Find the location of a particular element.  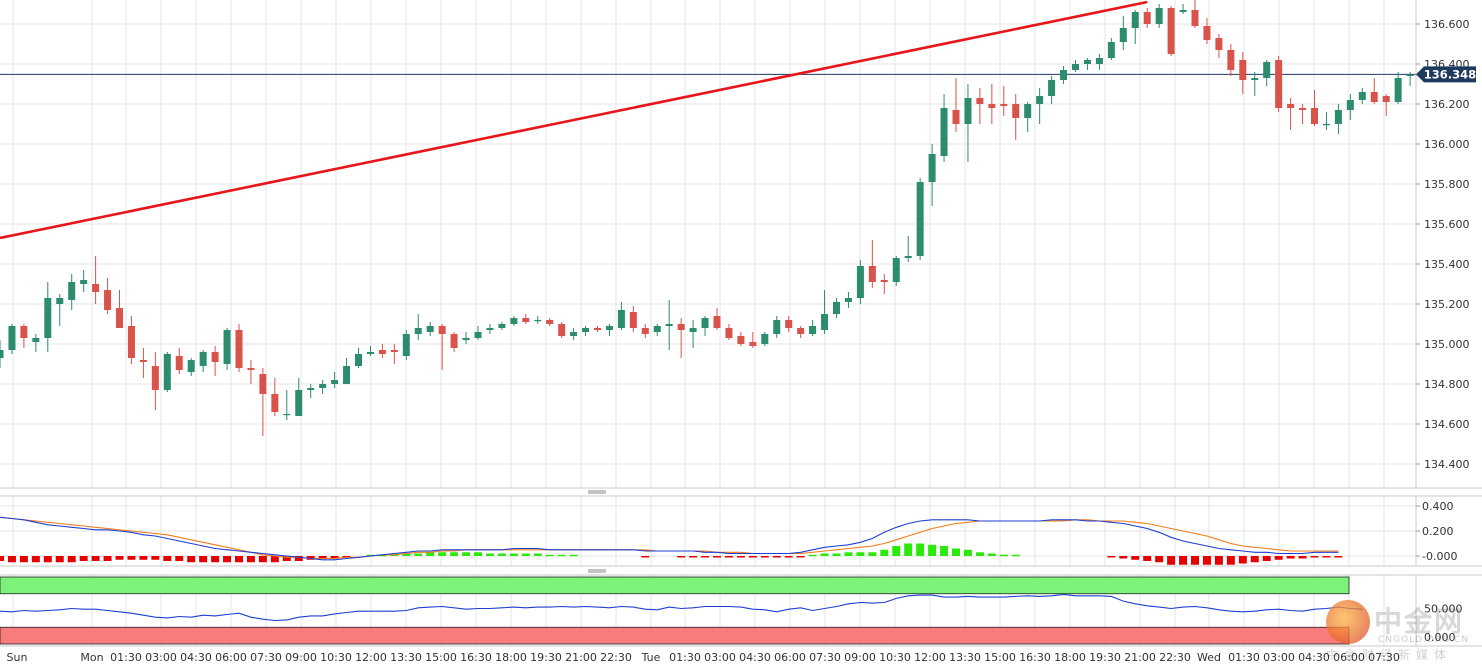

y-tick-label: 135.800 is located at coordinates (1447, 184).